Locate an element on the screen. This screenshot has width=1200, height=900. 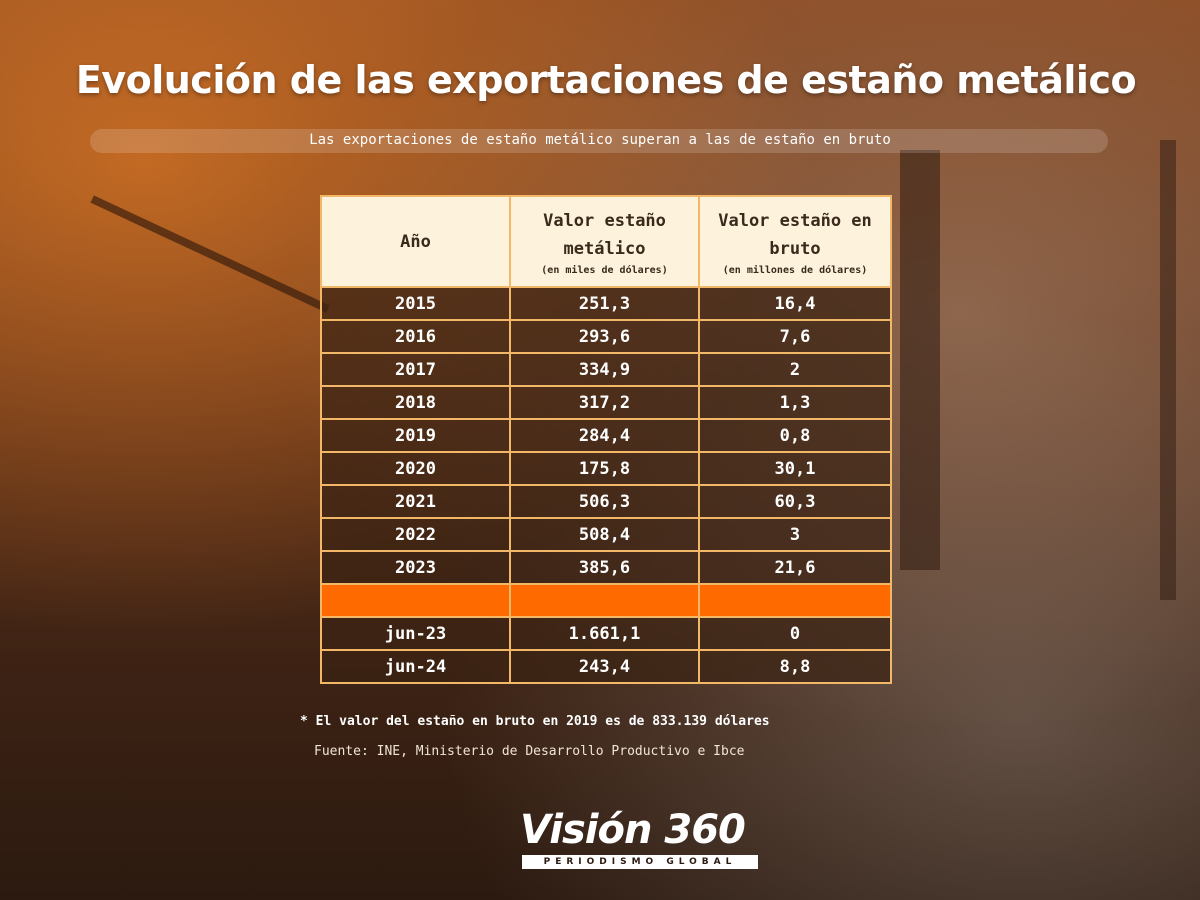
cell-metallic: 334,9 is located at coordinates (604, 369).